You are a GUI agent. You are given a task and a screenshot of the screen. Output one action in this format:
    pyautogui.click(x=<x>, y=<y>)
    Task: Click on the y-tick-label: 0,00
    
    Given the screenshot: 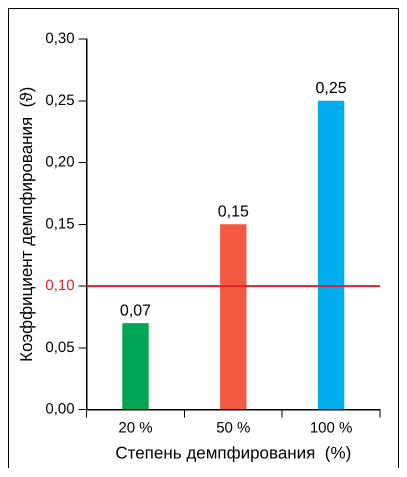 What is the action you would take?
    pyautogui.click(x=60, y=409)
    